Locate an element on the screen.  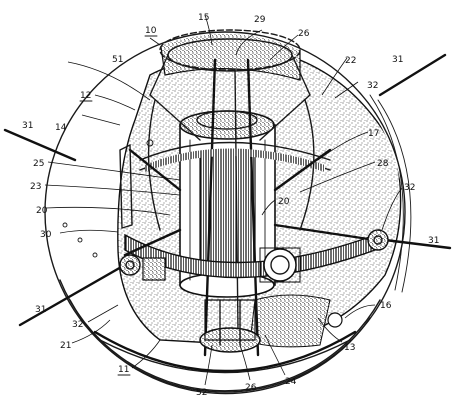
ref-20-left: 20 is located at coordinates (42, 211).